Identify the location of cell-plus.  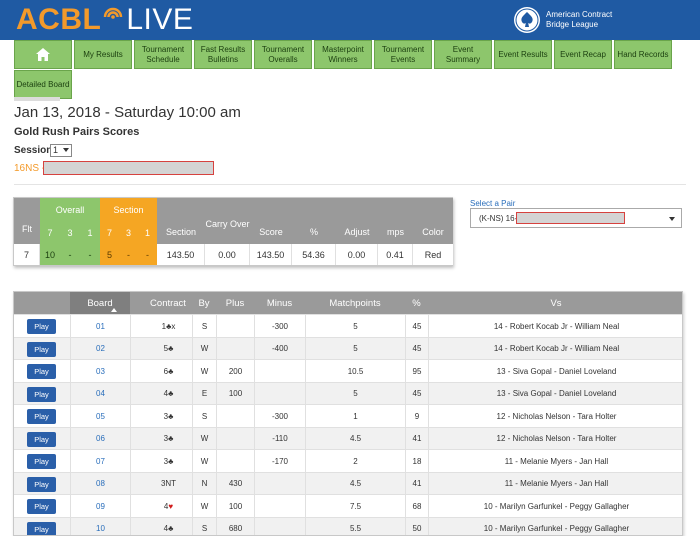
(235, 416).